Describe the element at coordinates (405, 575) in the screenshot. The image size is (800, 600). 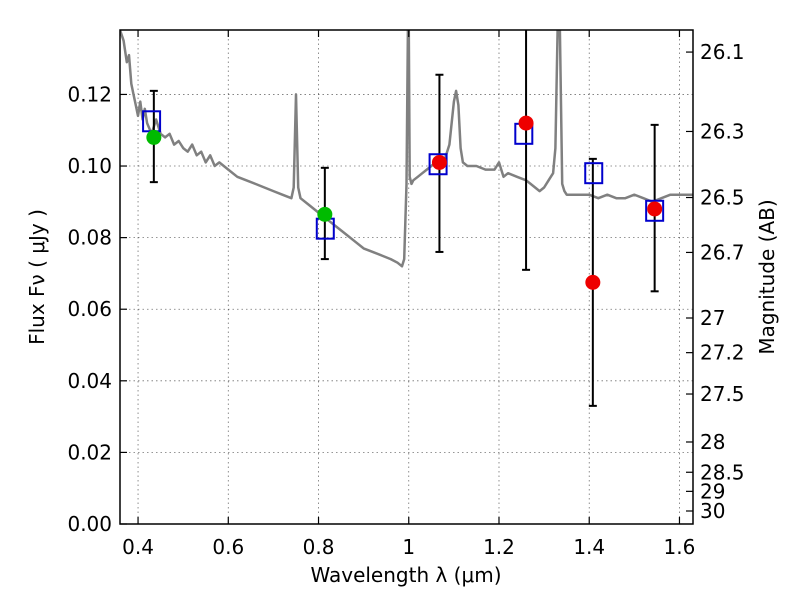
I see `x-axis-label: Wavelength λ (μm)` at that location.